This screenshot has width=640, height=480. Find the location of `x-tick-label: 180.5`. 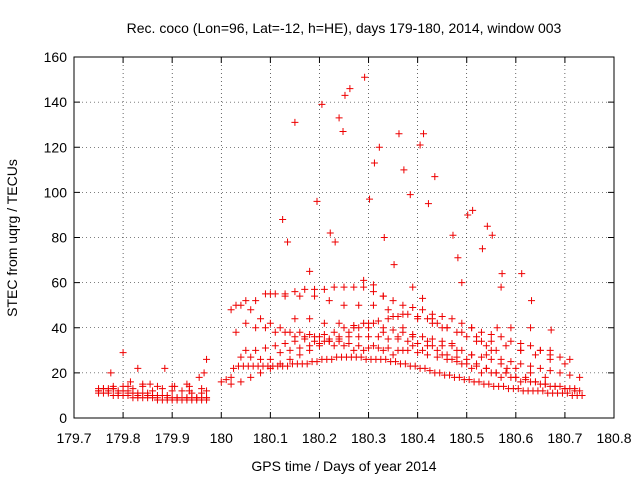

x-tick-label: 180.5 is located at coordinates (466, 438).